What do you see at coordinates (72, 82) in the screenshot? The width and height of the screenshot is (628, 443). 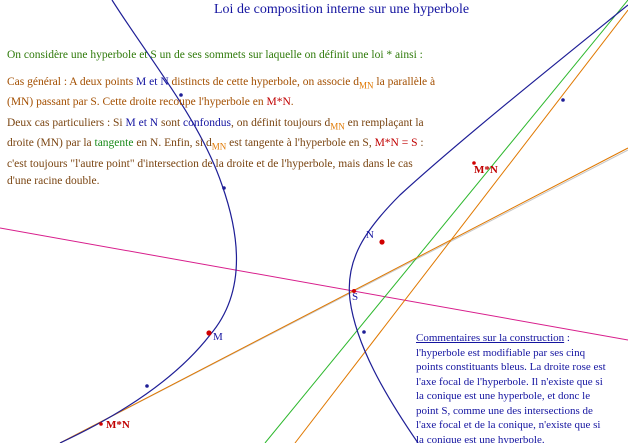 I see `text-run: Cas général : A deux points` at bounding box center [72, 82].